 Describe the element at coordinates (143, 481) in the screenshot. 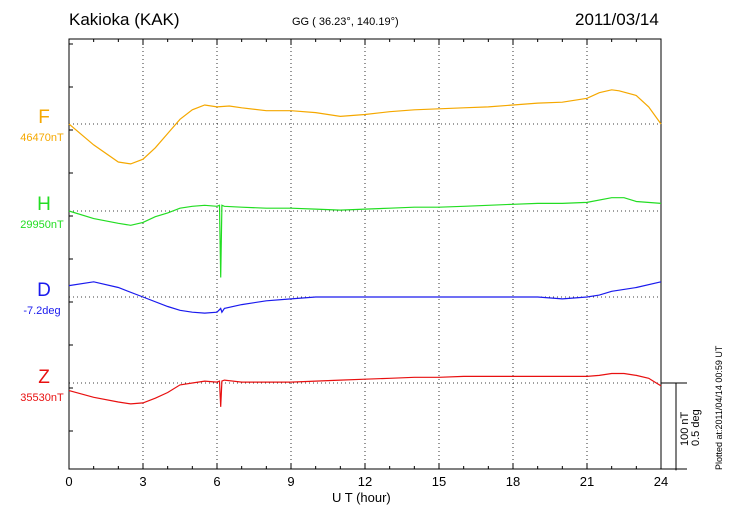

I see `x-tick-label: 3` at that location.